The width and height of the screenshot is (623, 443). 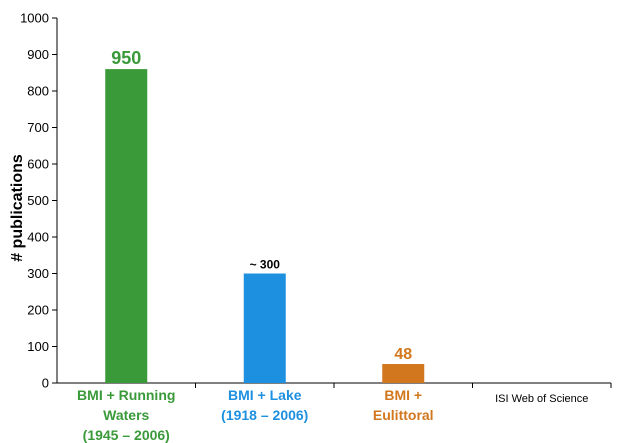 I want to click on y-tick-label: 100, so click(x=38, y=346).